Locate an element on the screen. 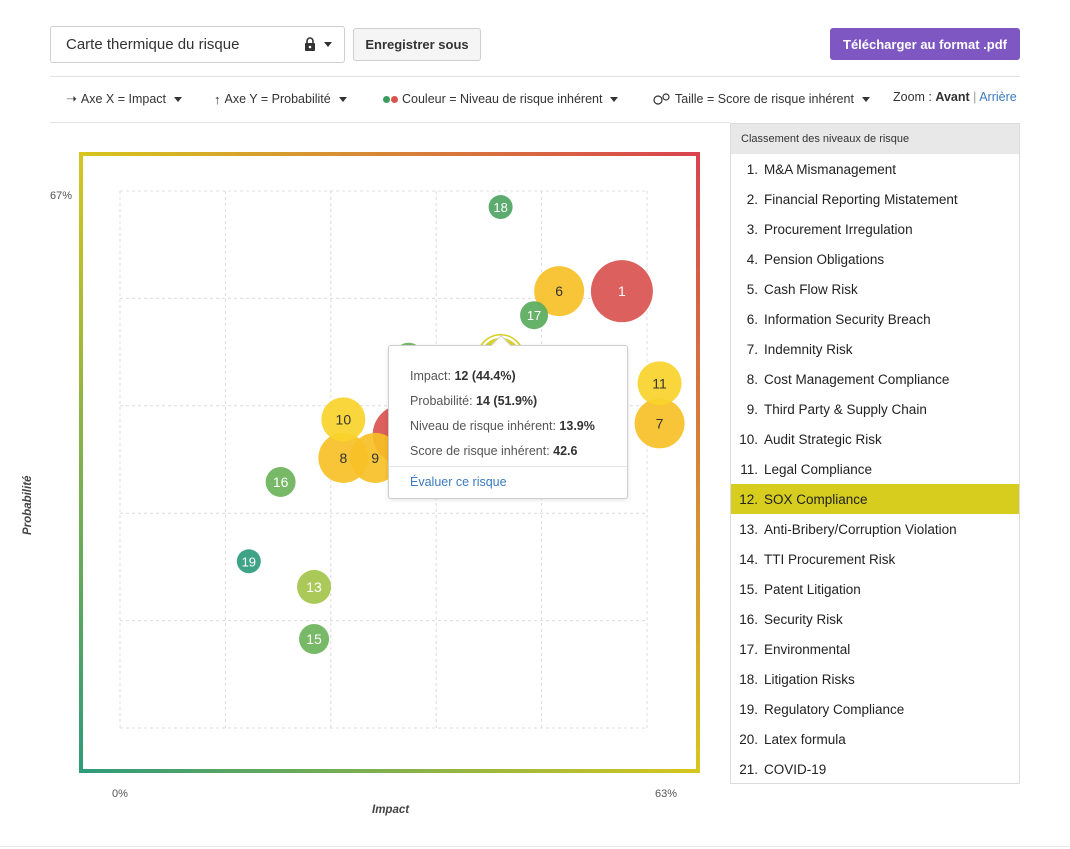 The image size is (1070, 849). x-axis-dropdown: ➝ Axe X = Impact is located at coordinates (124, 99).